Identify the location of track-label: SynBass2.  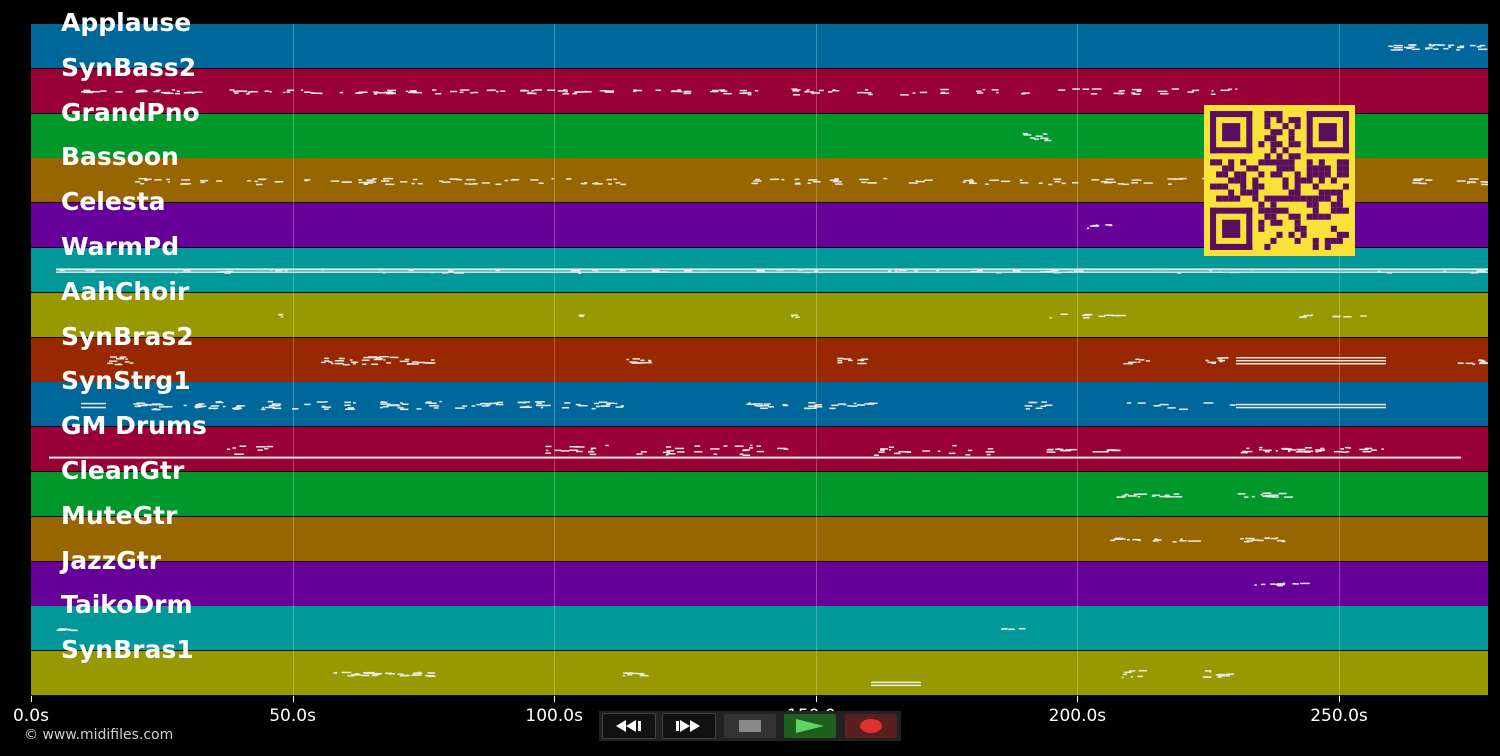
(129, 67).